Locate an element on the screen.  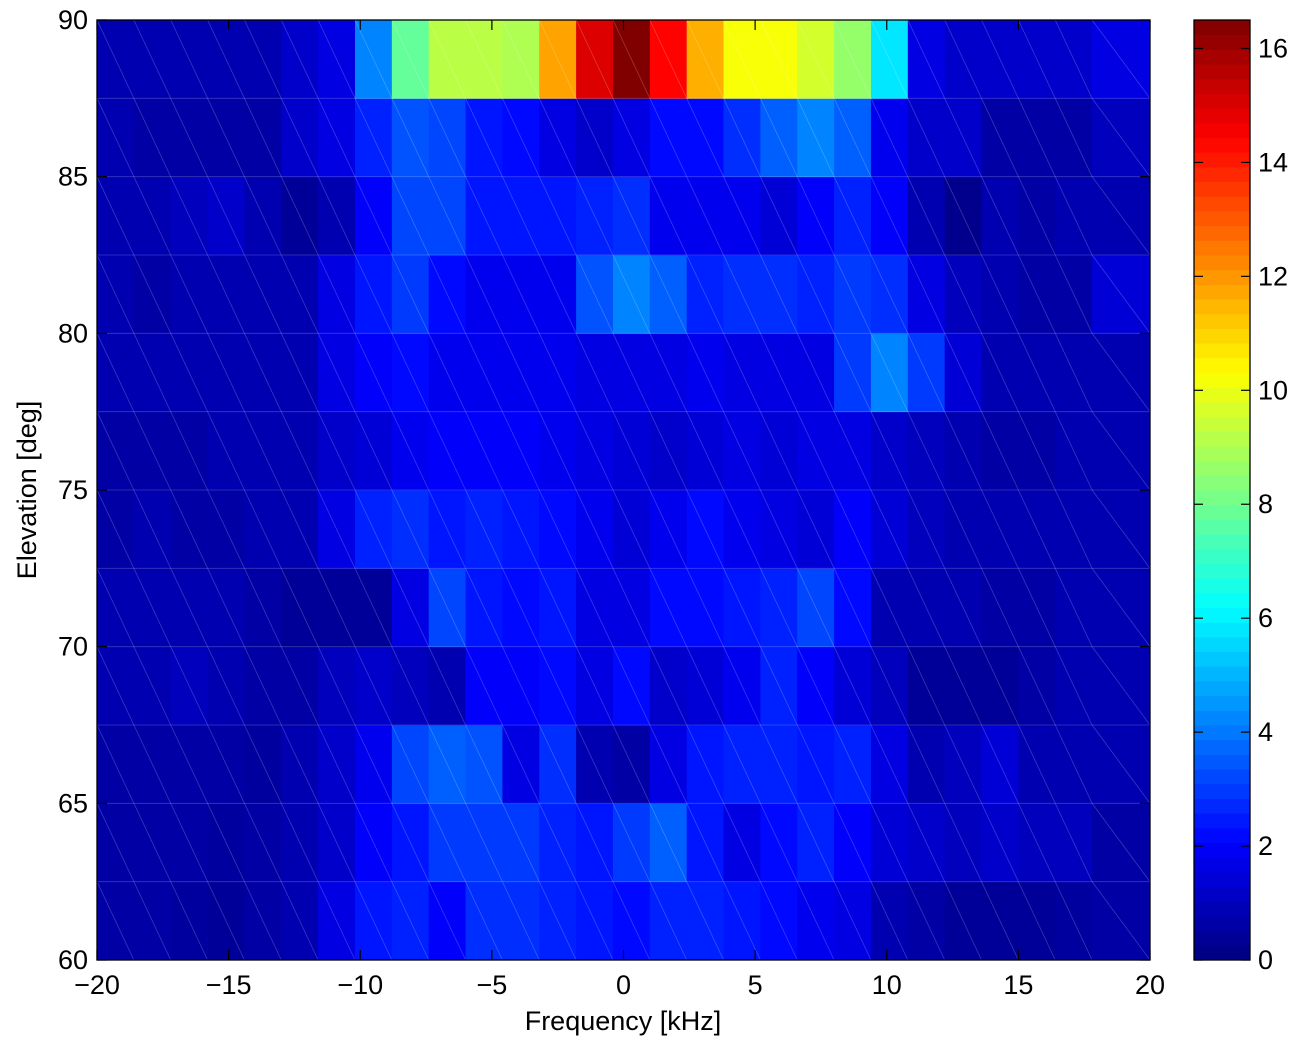
x-tick-label: 10 is located at coordinates (887, 985).